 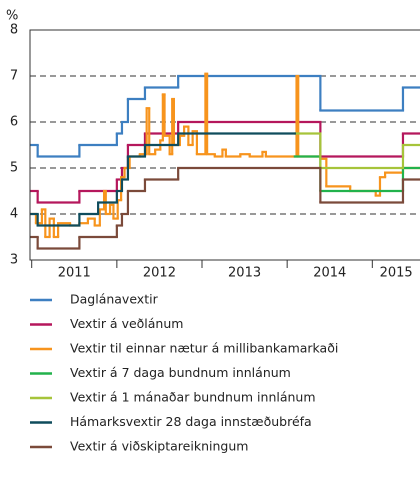 I want to click on y-tick-label: 5, so click(x=14, y=168).